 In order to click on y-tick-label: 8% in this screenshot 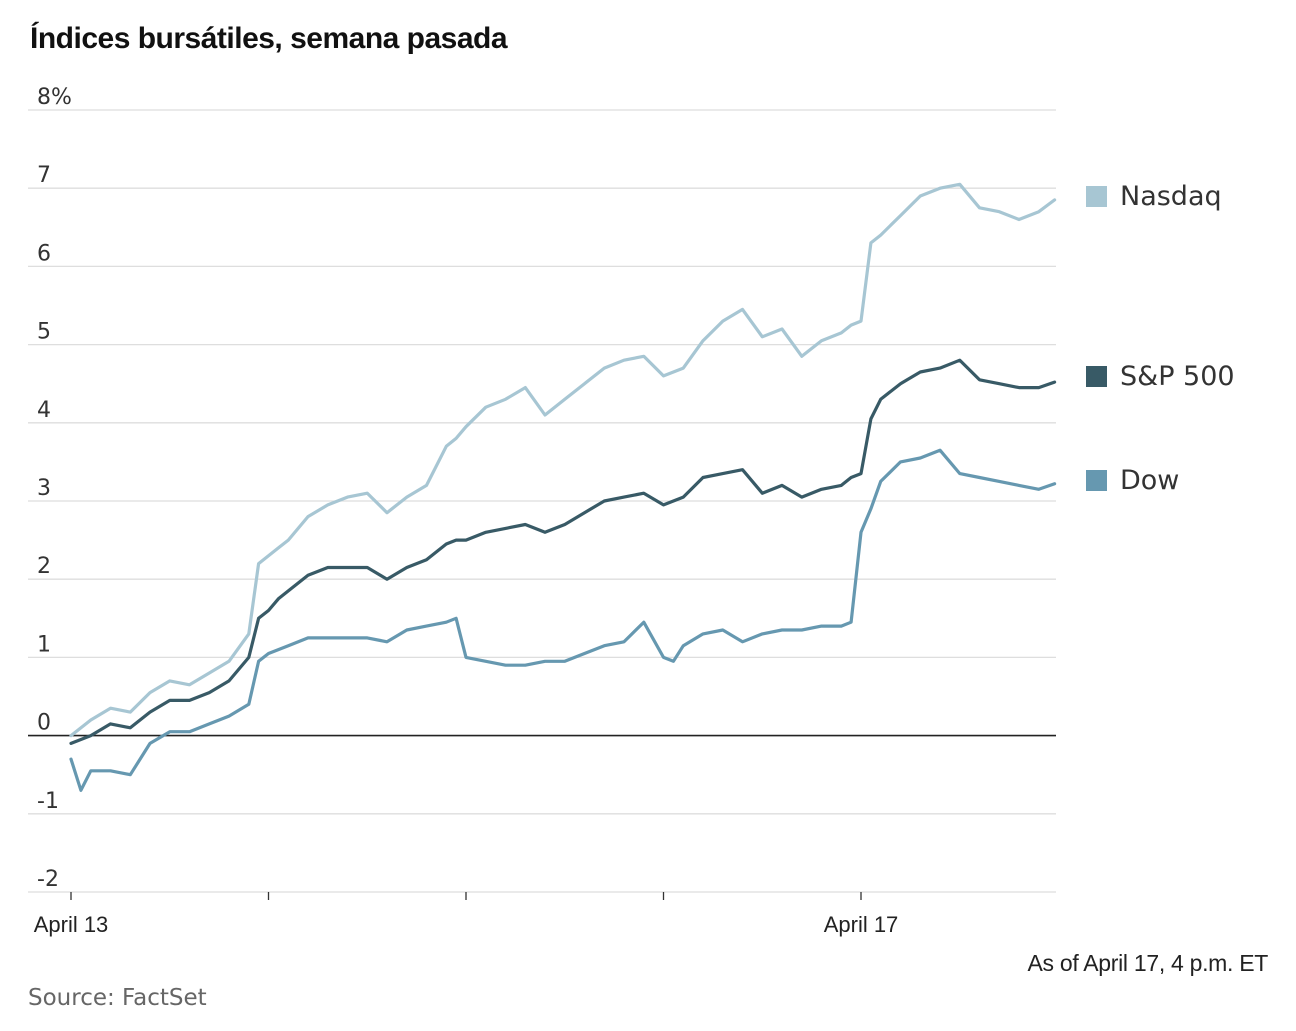, I will do `click(54, 97)`.